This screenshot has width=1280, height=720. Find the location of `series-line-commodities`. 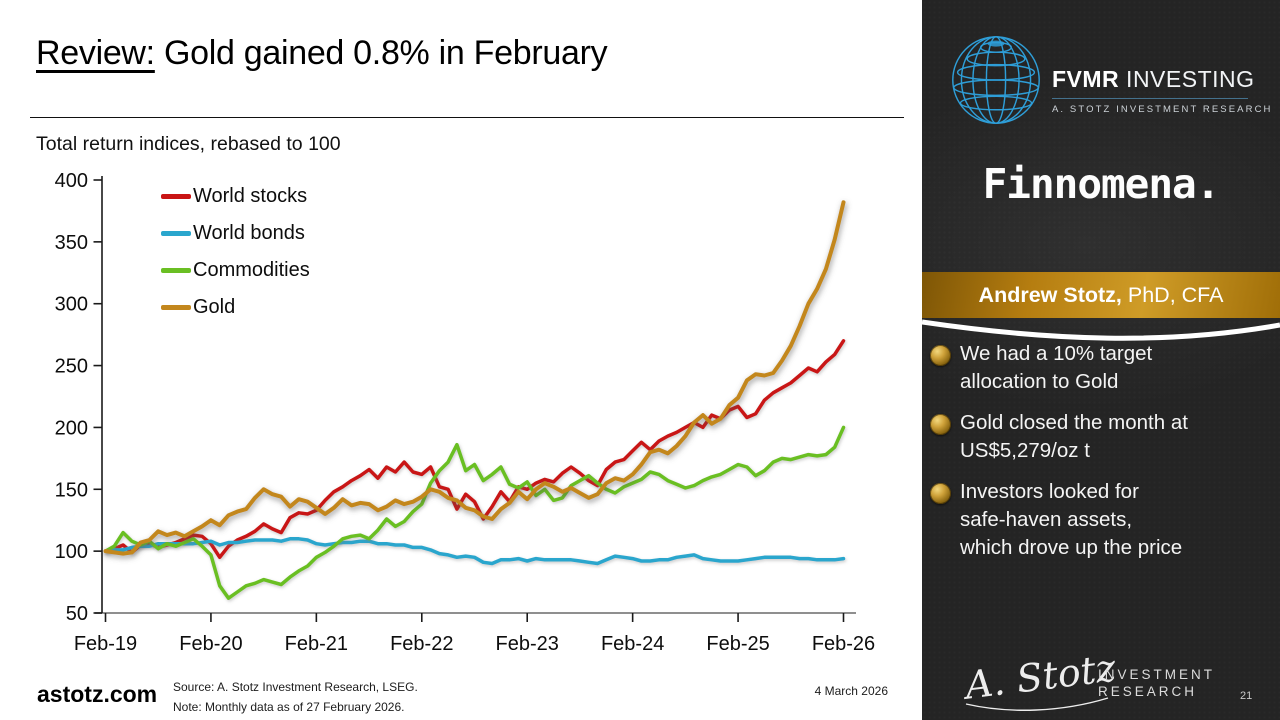

series-line-commodities is located at coordinates (474, 512).